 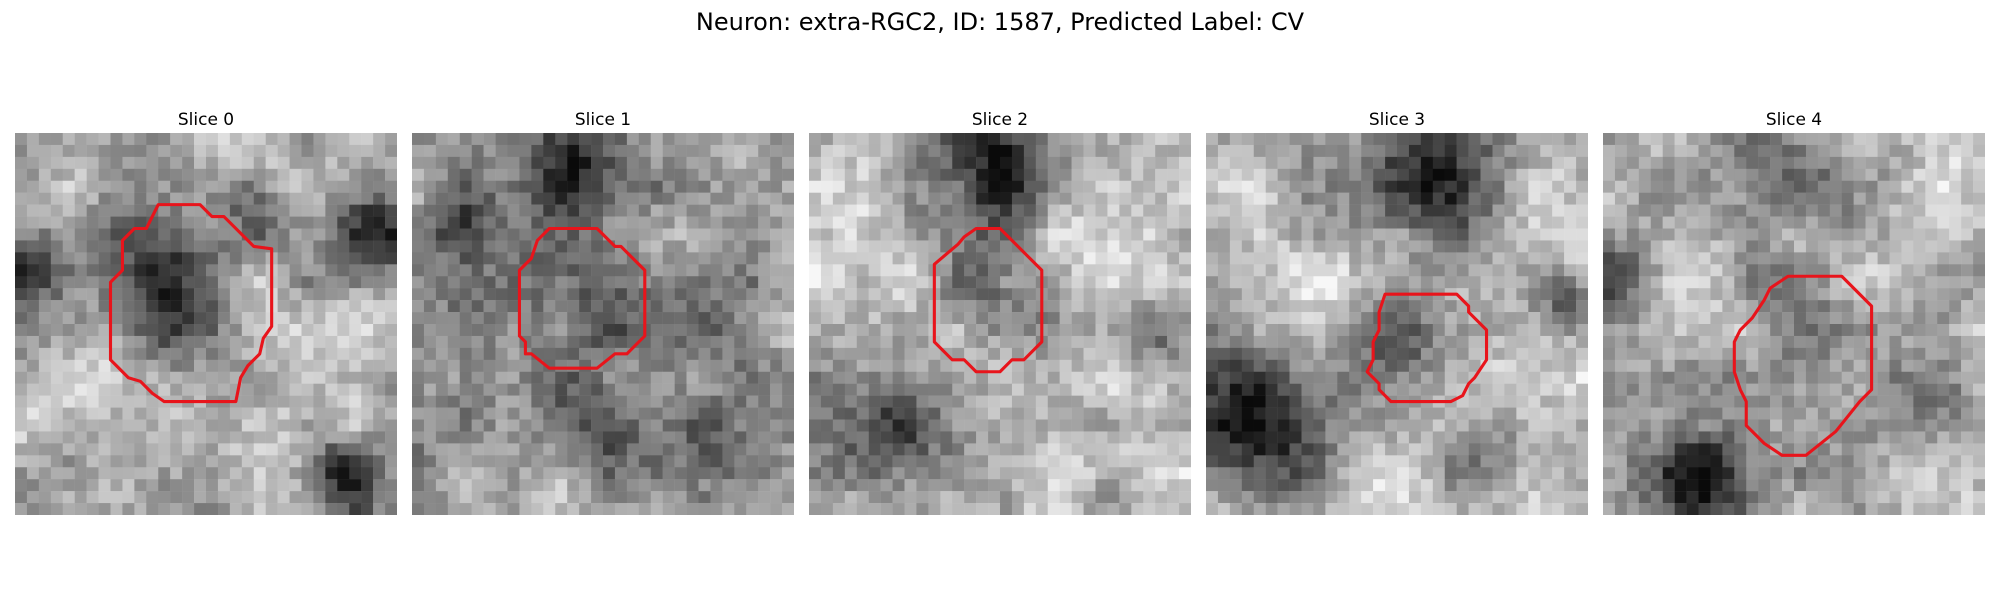 What do you see at coordinates (206, 120) in the screenshot?
I see `slice-title-0: Slice 0` at bounding box center [206, 120].